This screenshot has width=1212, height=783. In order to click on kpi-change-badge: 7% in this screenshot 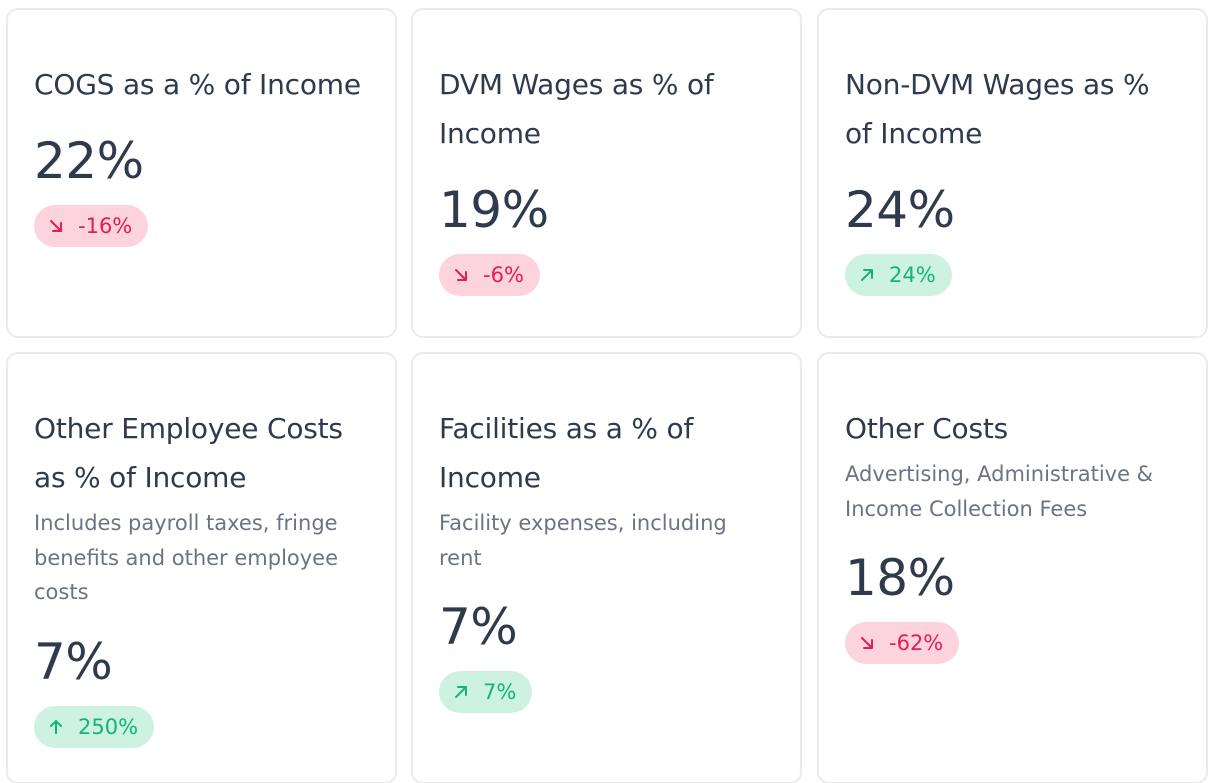, I will do `click(486, 692)`.